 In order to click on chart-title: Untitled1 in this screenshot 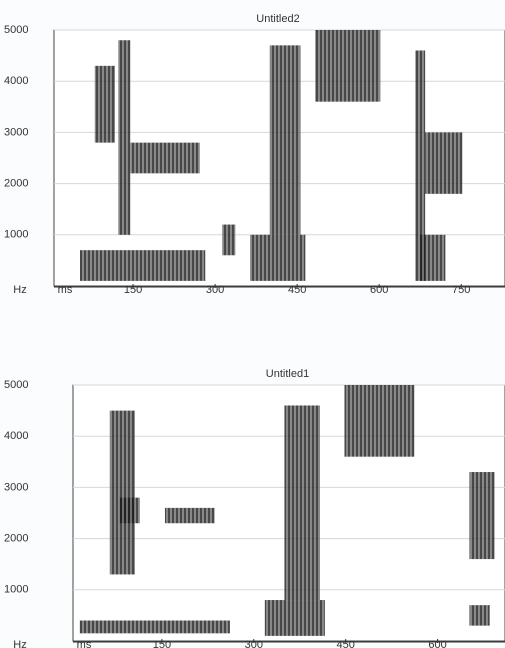, I will do `click(287, 374)`.